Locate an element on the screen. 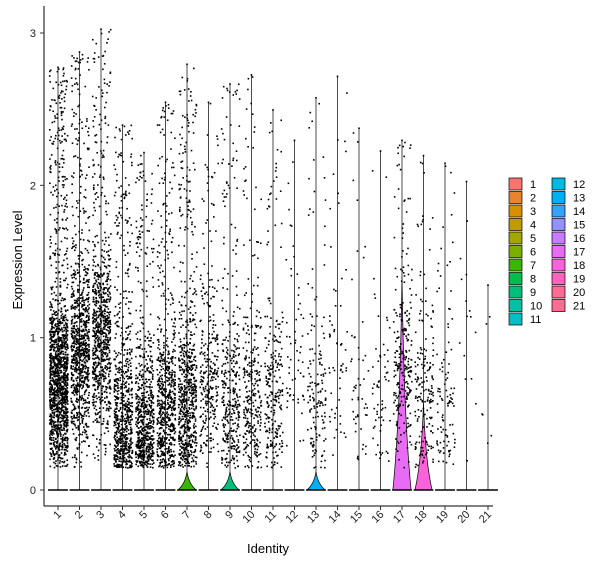 This screenshot has width=600, height=568. x-tick-label: 7 is located at coordinates (186, 515).